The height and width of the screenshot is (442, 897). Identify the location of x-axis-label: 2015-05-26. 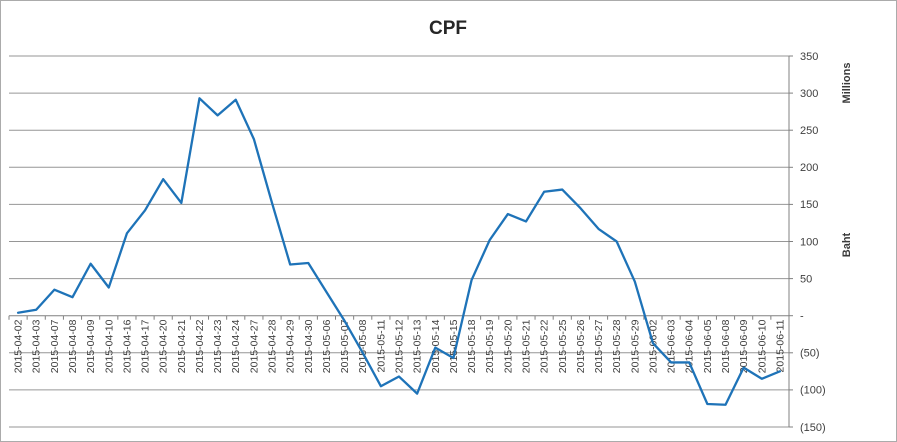
(581, 346).